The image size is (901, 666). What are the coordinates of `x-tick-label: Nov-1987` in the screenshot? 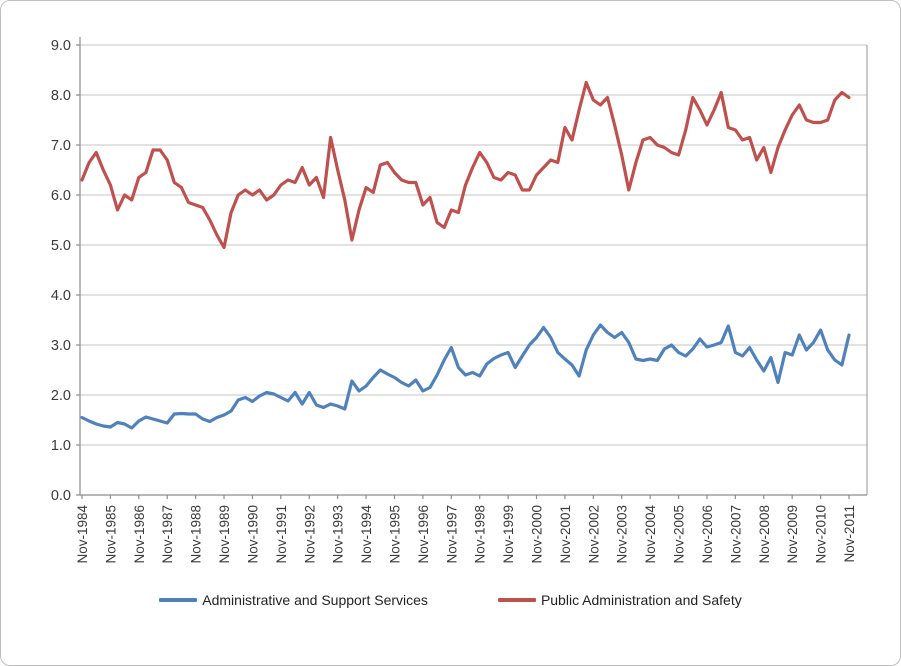 It's located at (167, 534).